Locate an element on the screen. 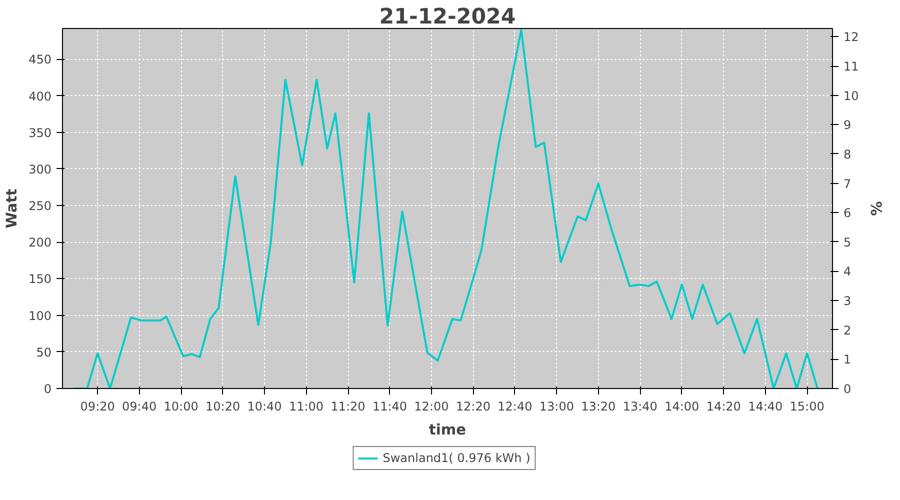 The width and height of the screenshot is (900, 500). y2-tick-label: 12 is located at coordinates (851, 37).